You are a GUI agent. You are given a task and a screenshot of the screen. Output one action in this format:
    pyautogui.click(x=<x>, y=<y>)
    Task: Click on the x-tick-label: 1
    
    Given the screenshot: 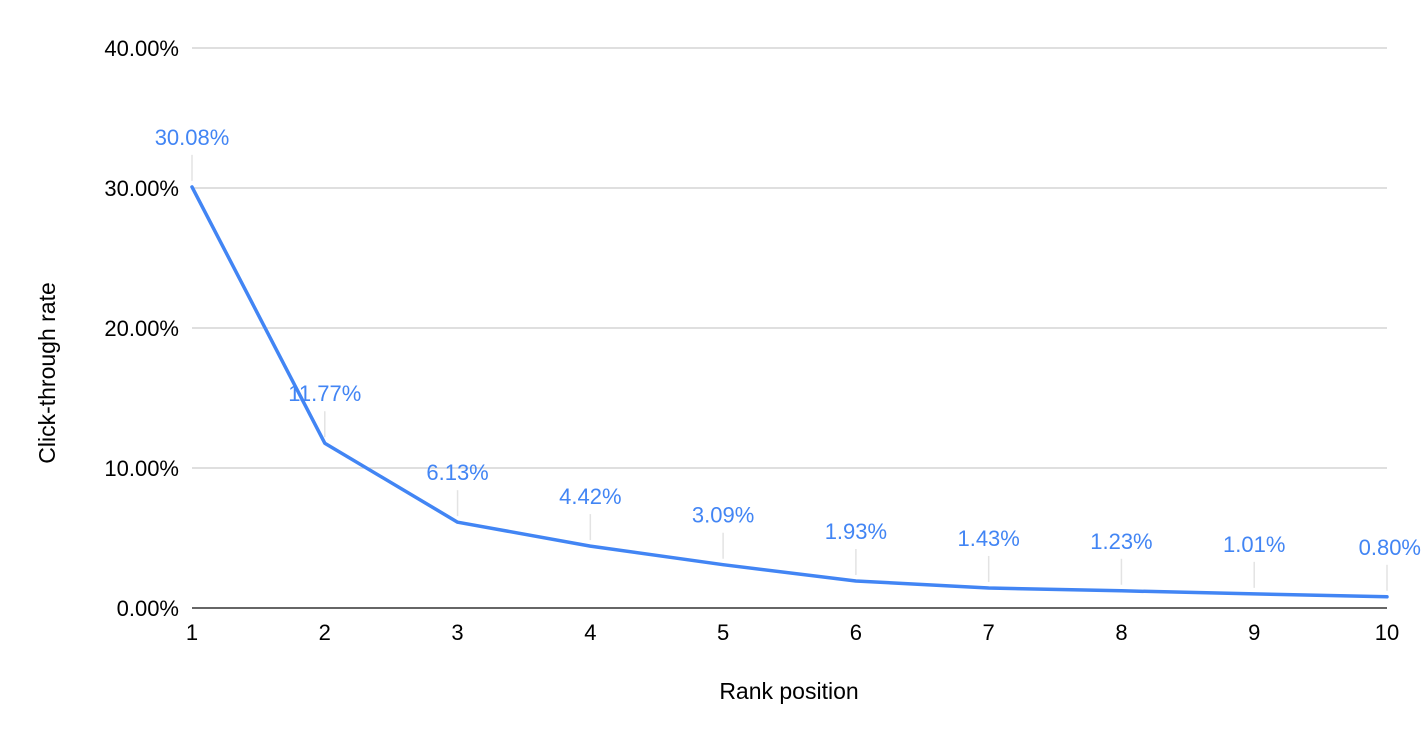 What is the action you would take?
    pyautogui.click(x=192, y=632)
    